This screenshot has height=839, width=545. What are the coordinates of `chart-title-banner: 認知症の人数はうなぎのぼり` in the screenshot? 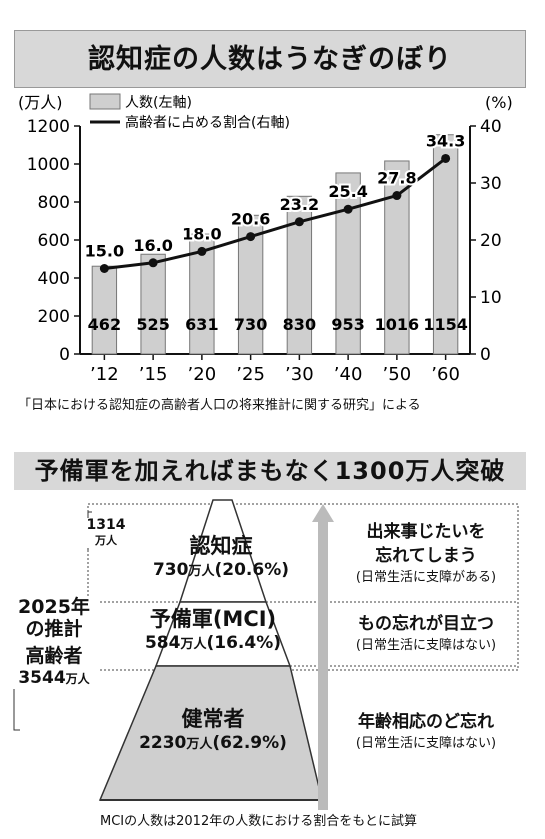 It's located at (270, 59).